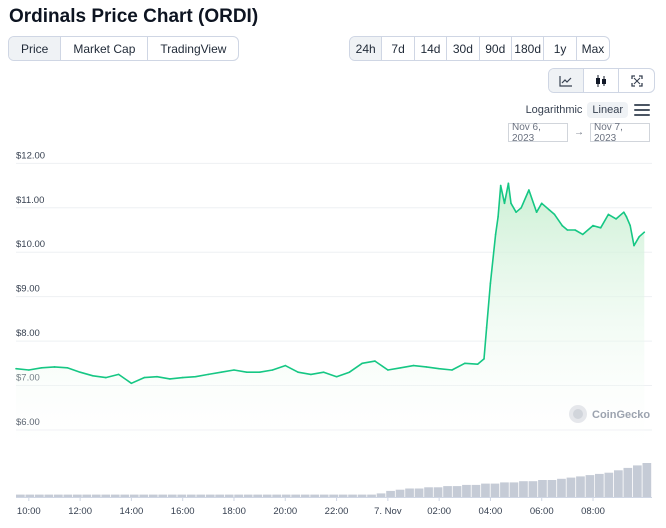  What do you see at coordinates (538, 133) in the screenshot?
I see `date-from-input: Nov 6, 2023` at bounding box center [538, 133].